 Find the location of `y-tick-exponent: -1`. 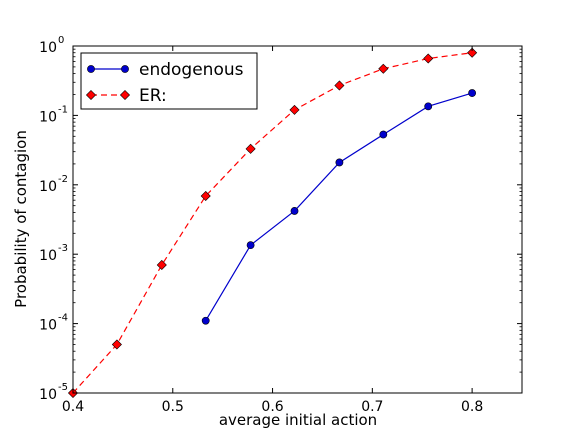

y-tick-exponent: -1 is located at coordinates (63, 109).